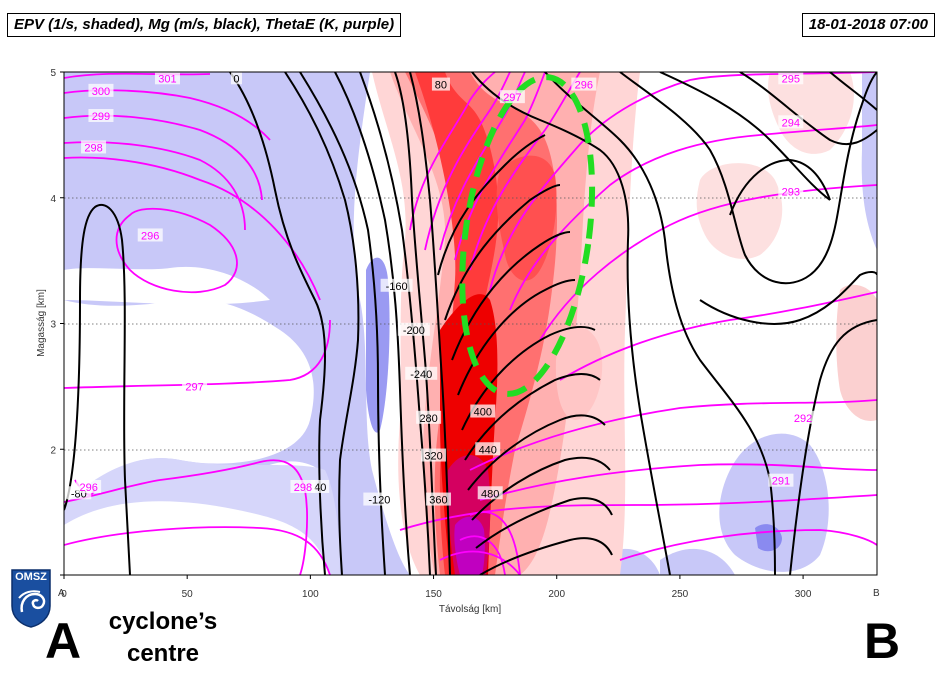 The image size is (944, 676). I want to click on cyclone-centre-annotation: cyclone’s centre, so click(163, 638).